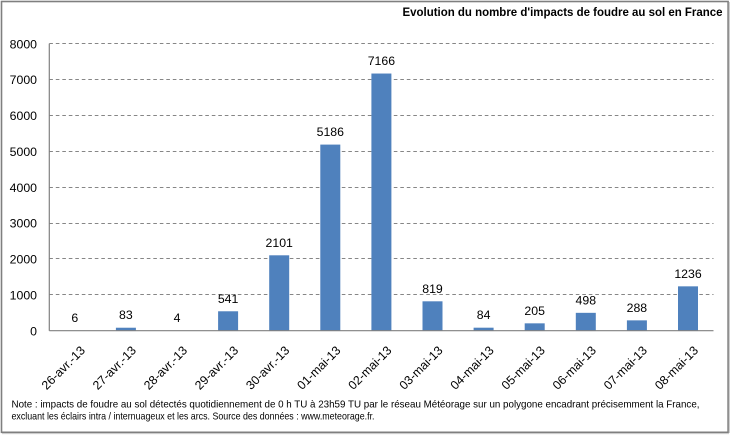 This screenshot has height=435, width=730. What do you see at coordinates (331, 132) in the screenshot?
I see `svg-text: 5186` at bounding box center [331, 132].